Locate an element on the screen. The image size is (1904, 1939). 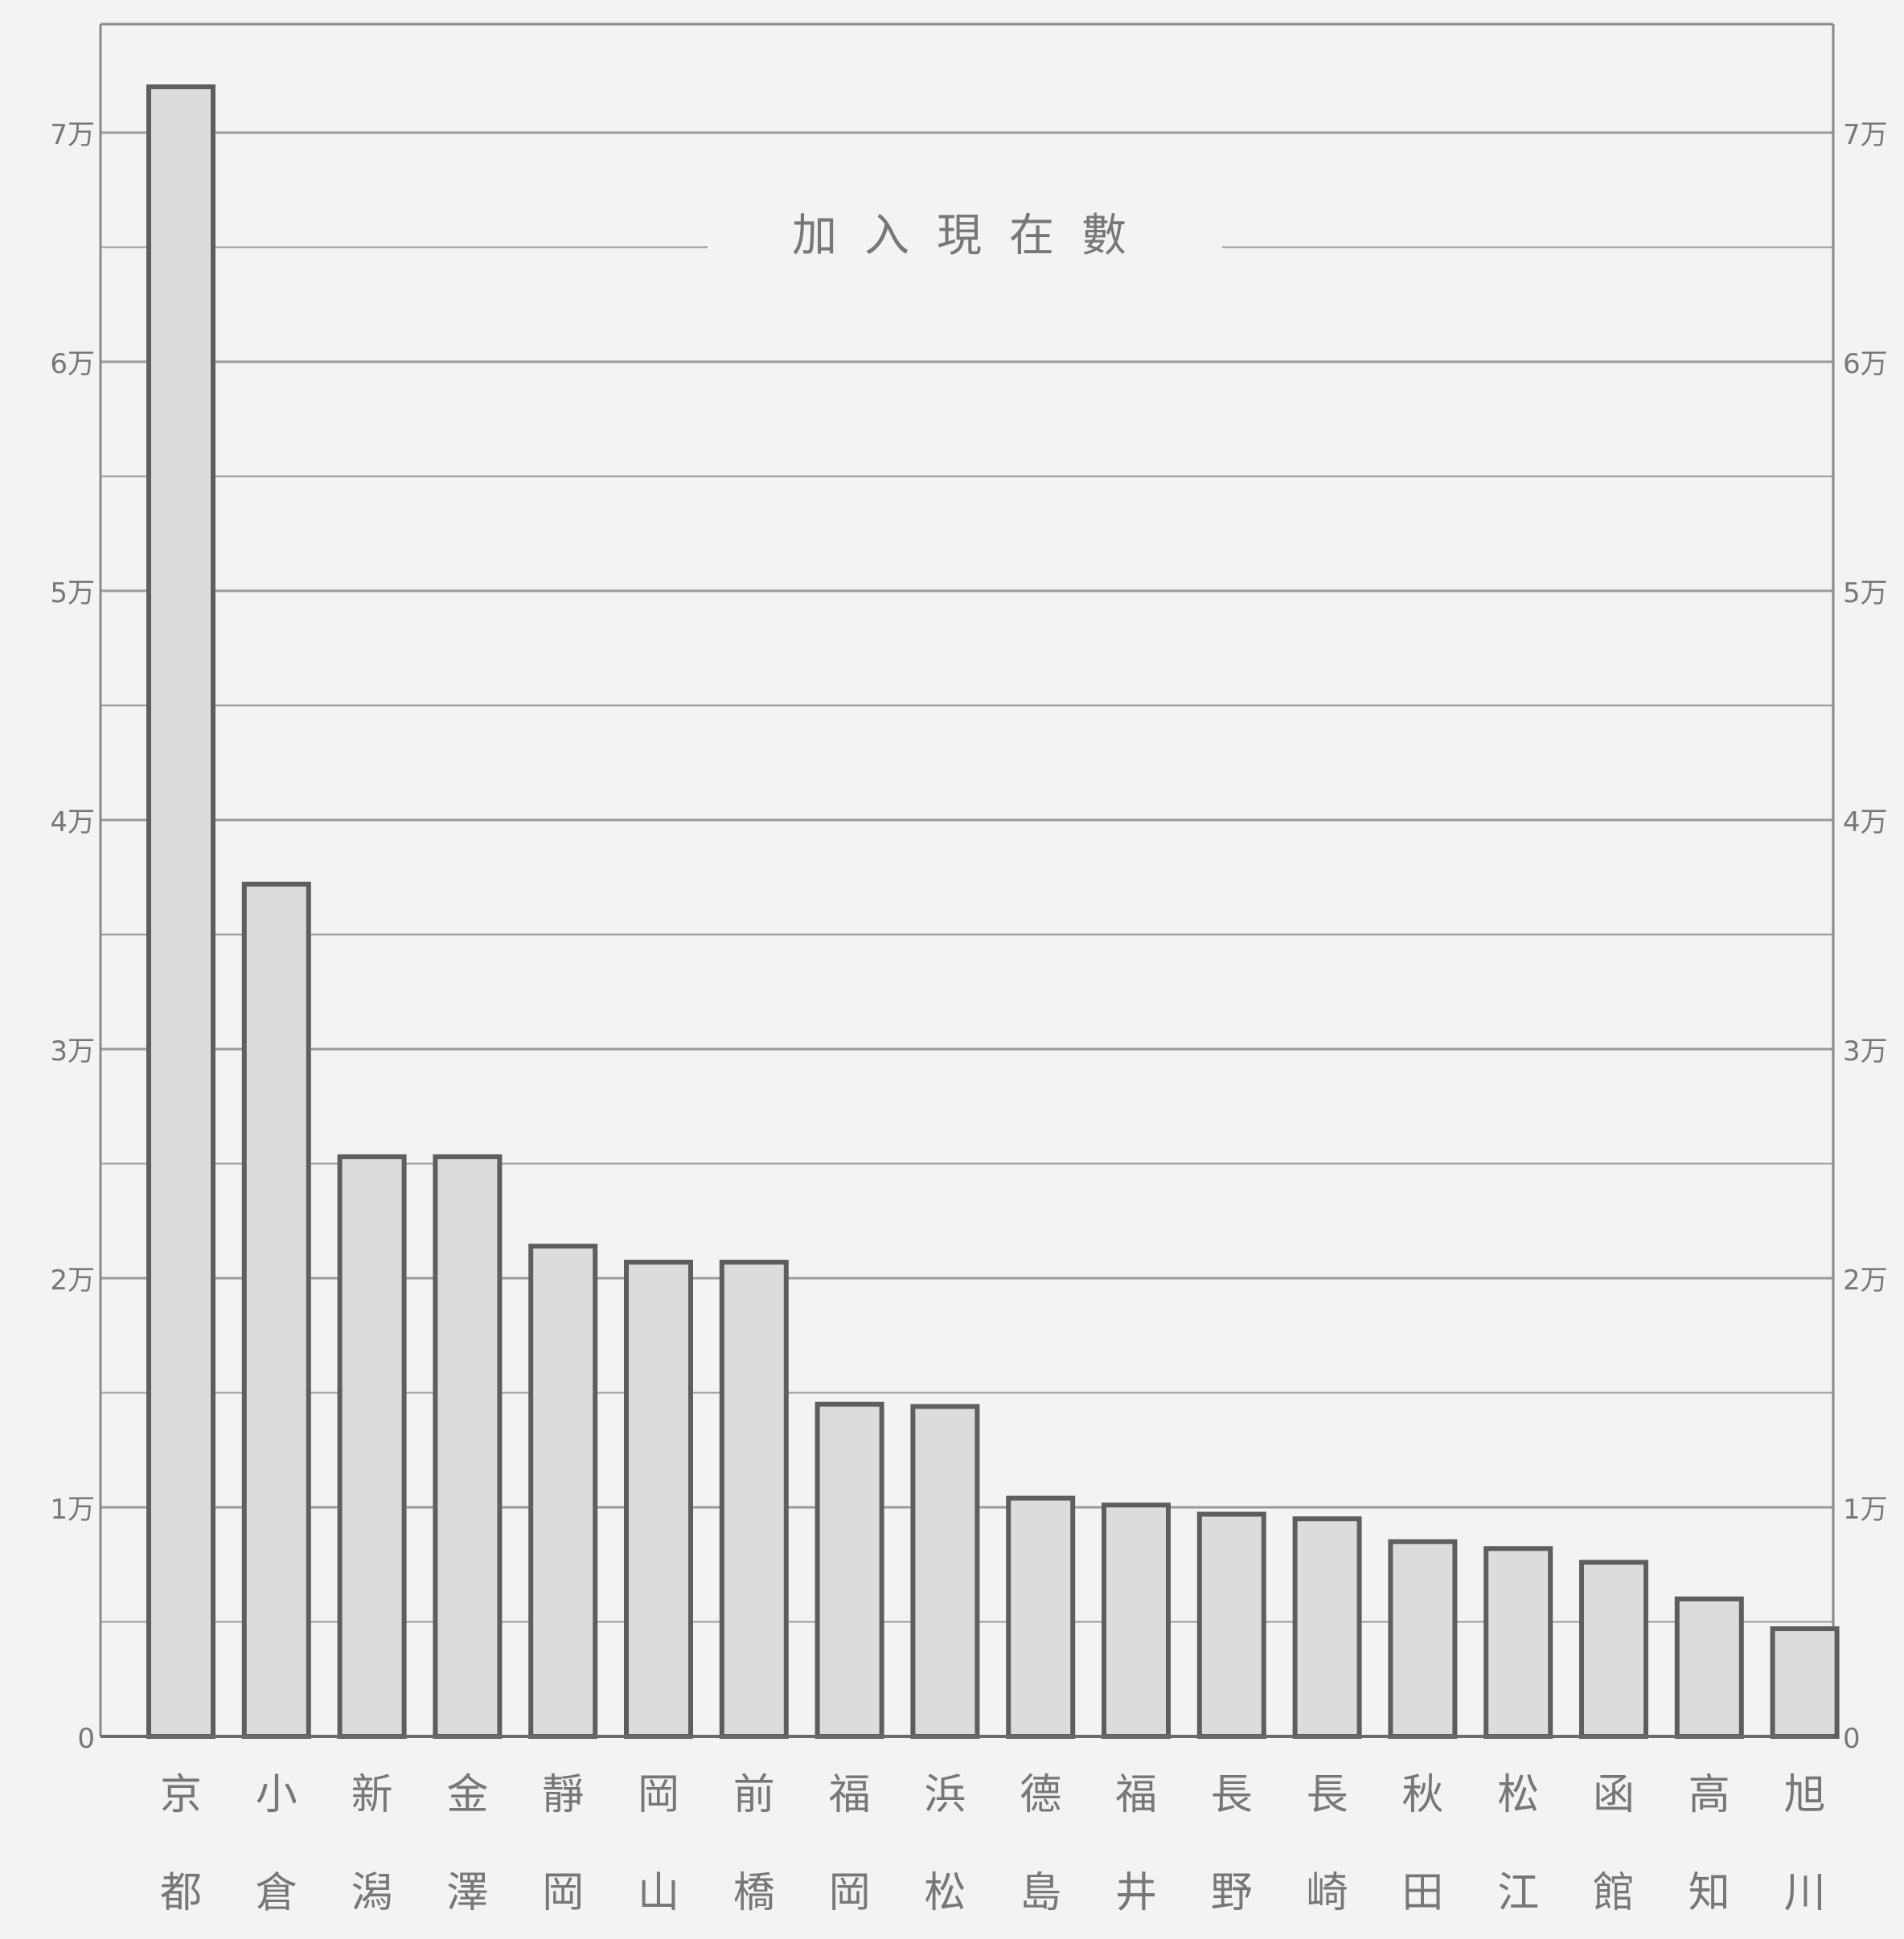
category-label-line2: 橋 is located at coordinates (754, 1893).